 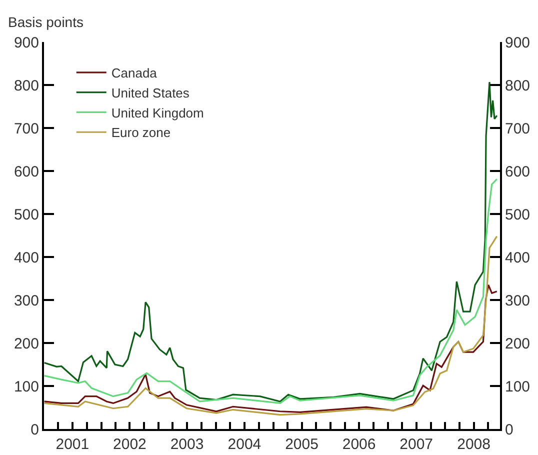 I want to click on y-tick-label: 400, so click(x=26, y=257).